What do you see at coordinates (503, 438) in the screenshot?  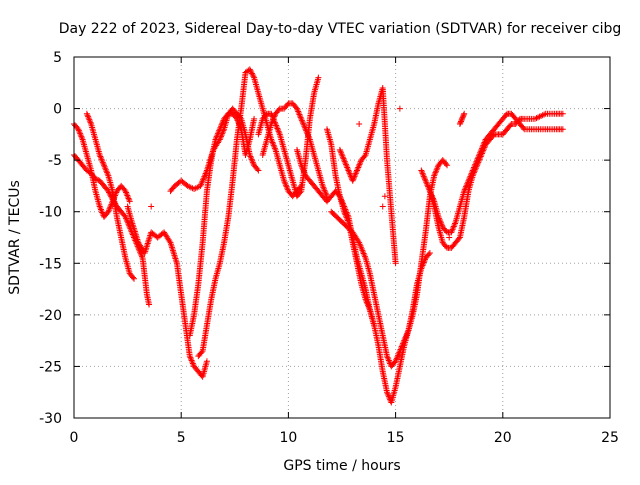 I see `x-tick-label: 20` at bounding box center [503, 438].